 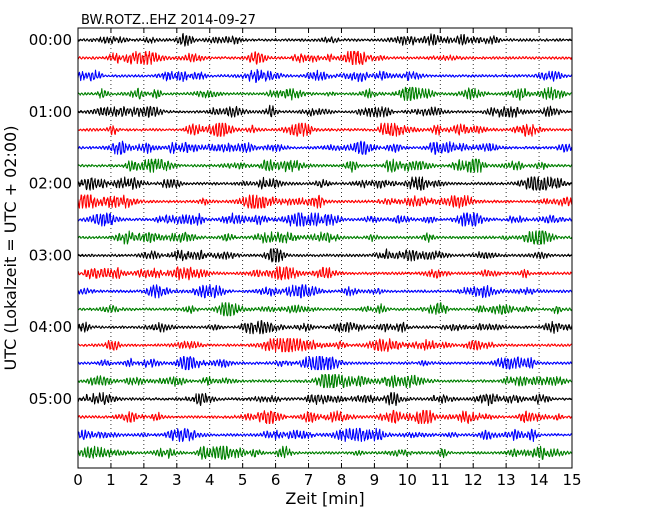 What do you see at coordinates (50, 327) in the screenshot?
I see `y-tick-label: 04:00` at bounding box center [50, 327].